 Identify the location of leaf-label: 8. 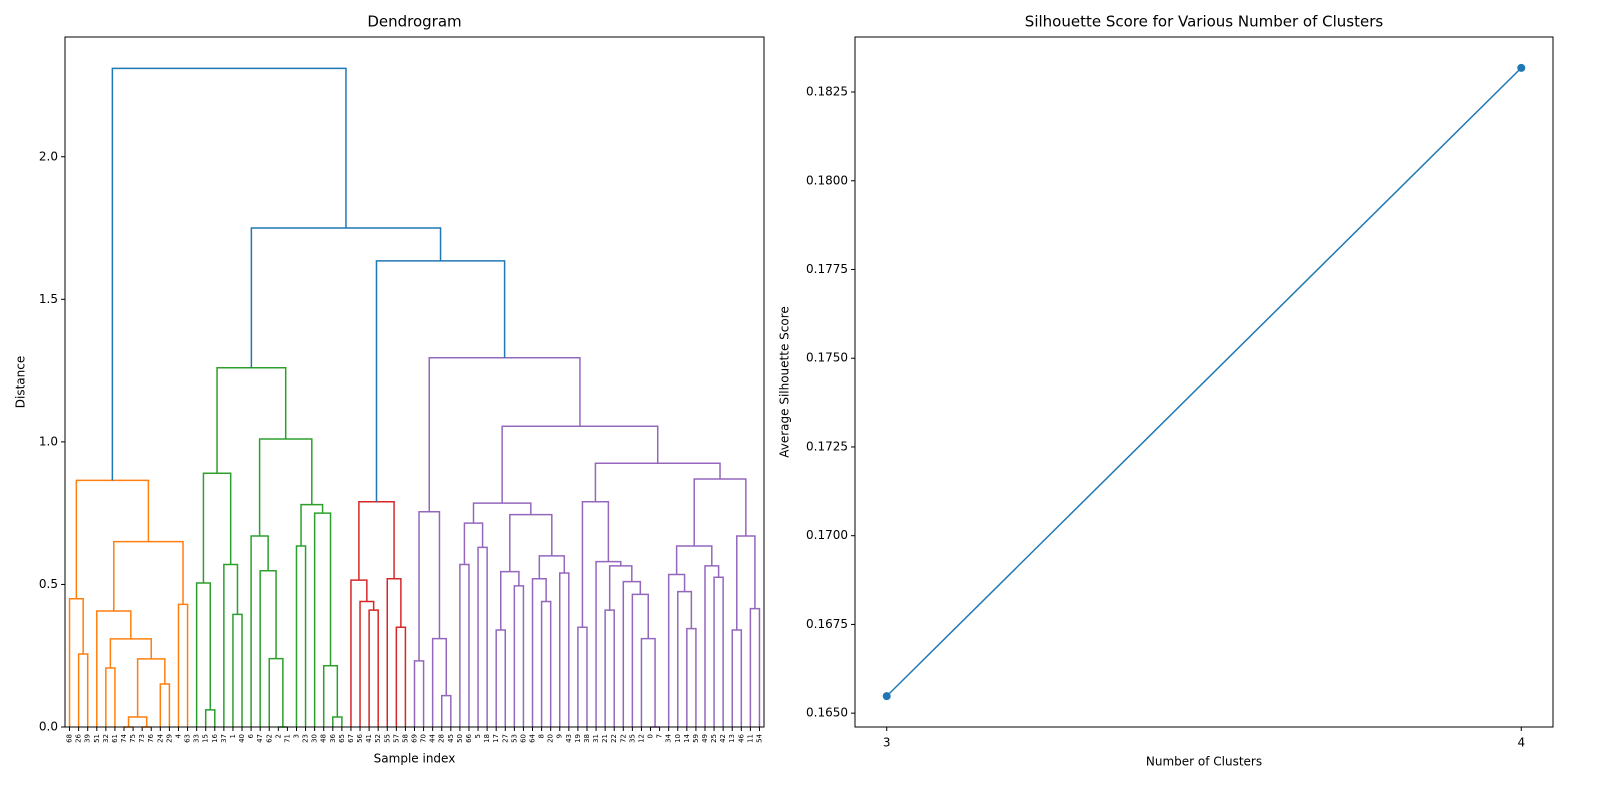
(542, 736).